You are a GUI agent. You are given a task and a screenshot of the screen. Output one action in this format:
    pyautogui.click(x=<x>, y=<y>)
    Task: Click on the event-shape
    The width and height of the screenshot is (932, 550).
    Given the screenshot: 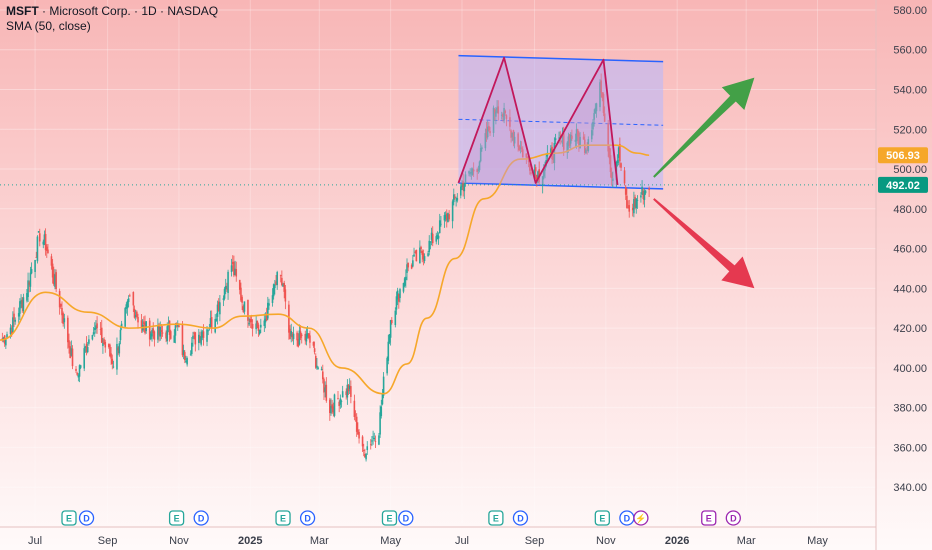 What is the action you would take?
    pyautogui.click(x=389, y=518)
    